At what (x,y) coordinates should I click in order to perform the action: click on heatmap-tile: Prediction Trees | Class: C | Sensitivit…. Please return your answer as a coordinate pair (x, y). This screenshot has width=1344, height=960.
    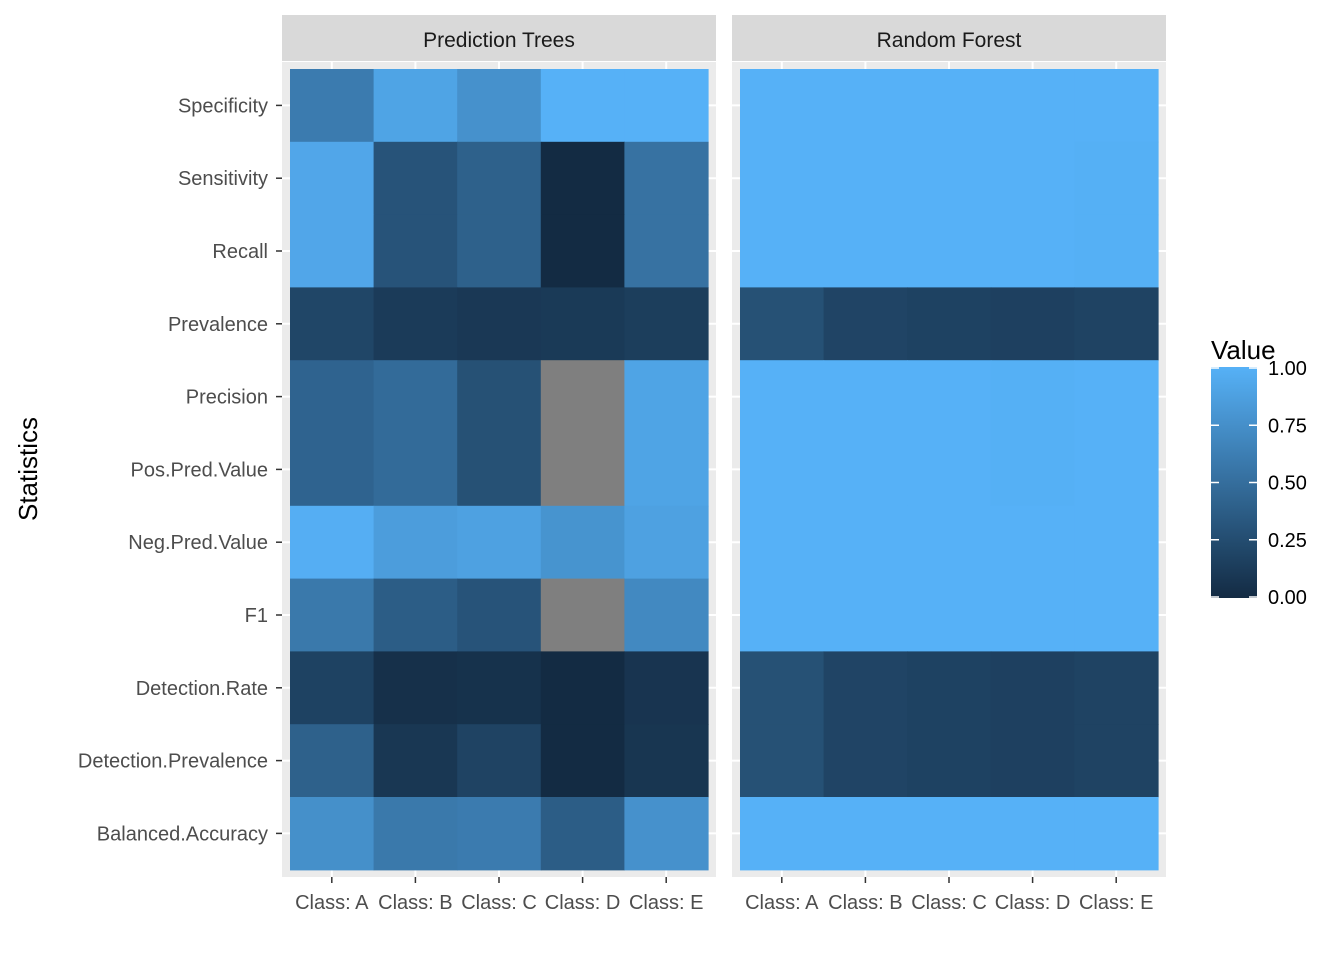
    Looking at the image, I should click on (499, 178).